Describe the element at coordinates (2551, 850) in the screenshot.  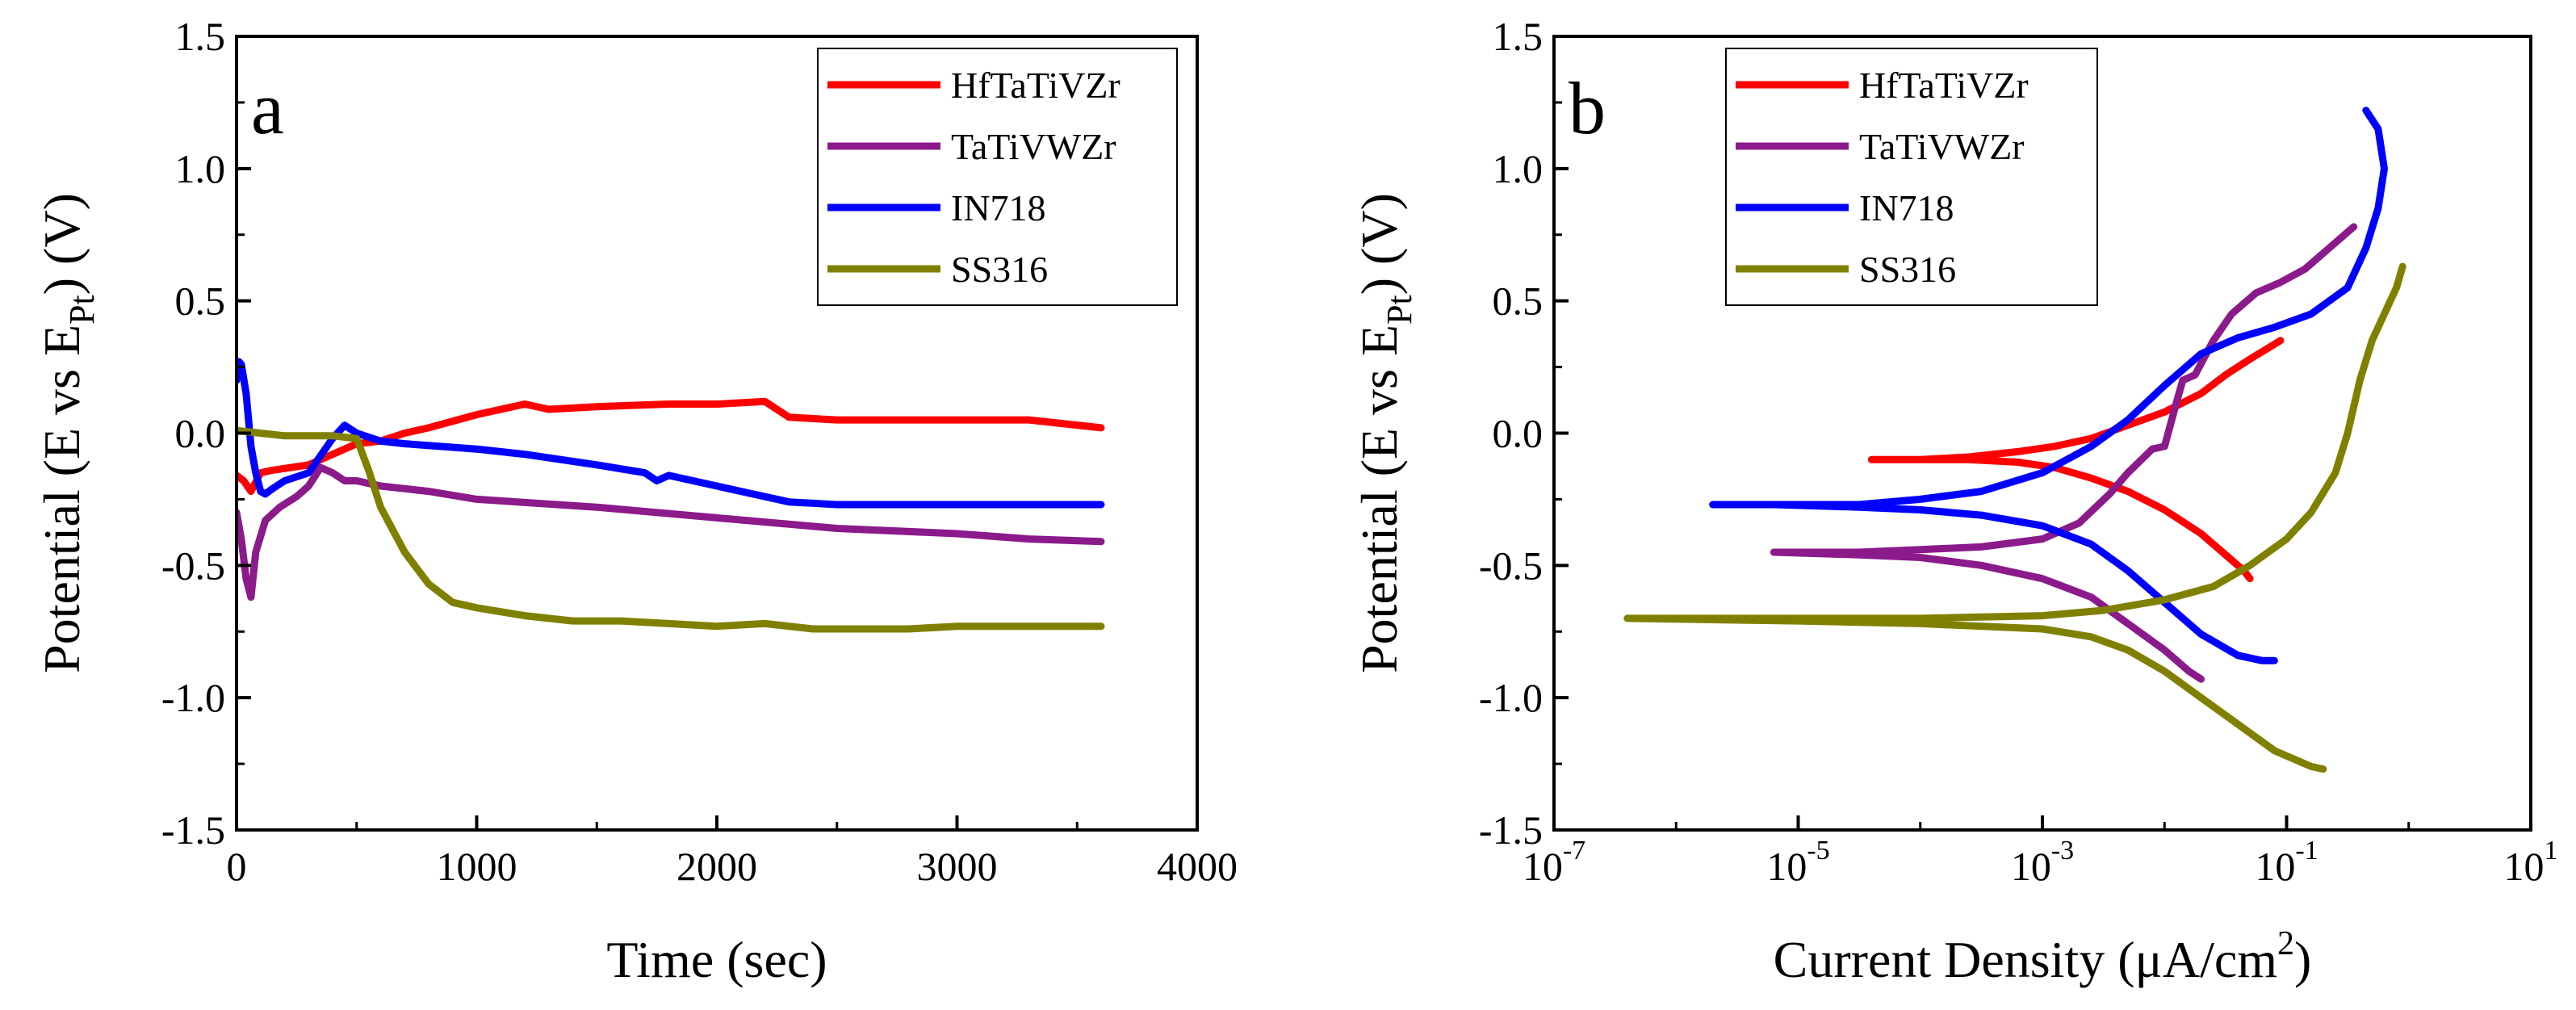
I see `x-tick-label-exponent: 1` at that location.